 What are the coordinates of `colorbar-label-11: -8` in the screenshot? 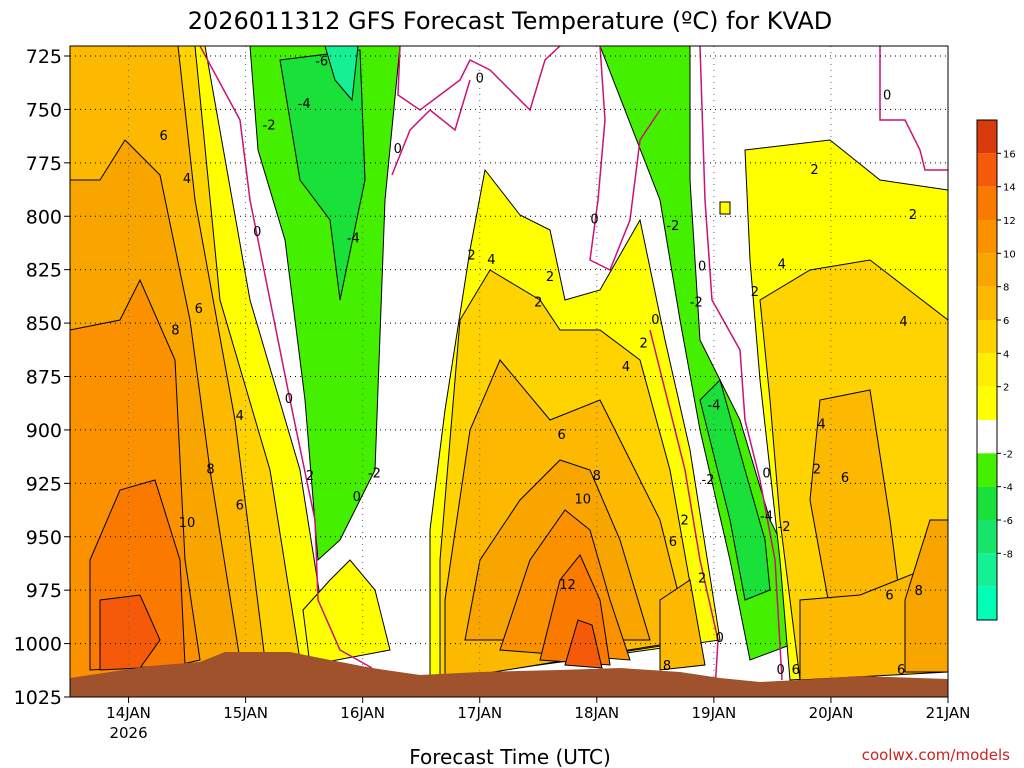 It's located at (1008, 554).